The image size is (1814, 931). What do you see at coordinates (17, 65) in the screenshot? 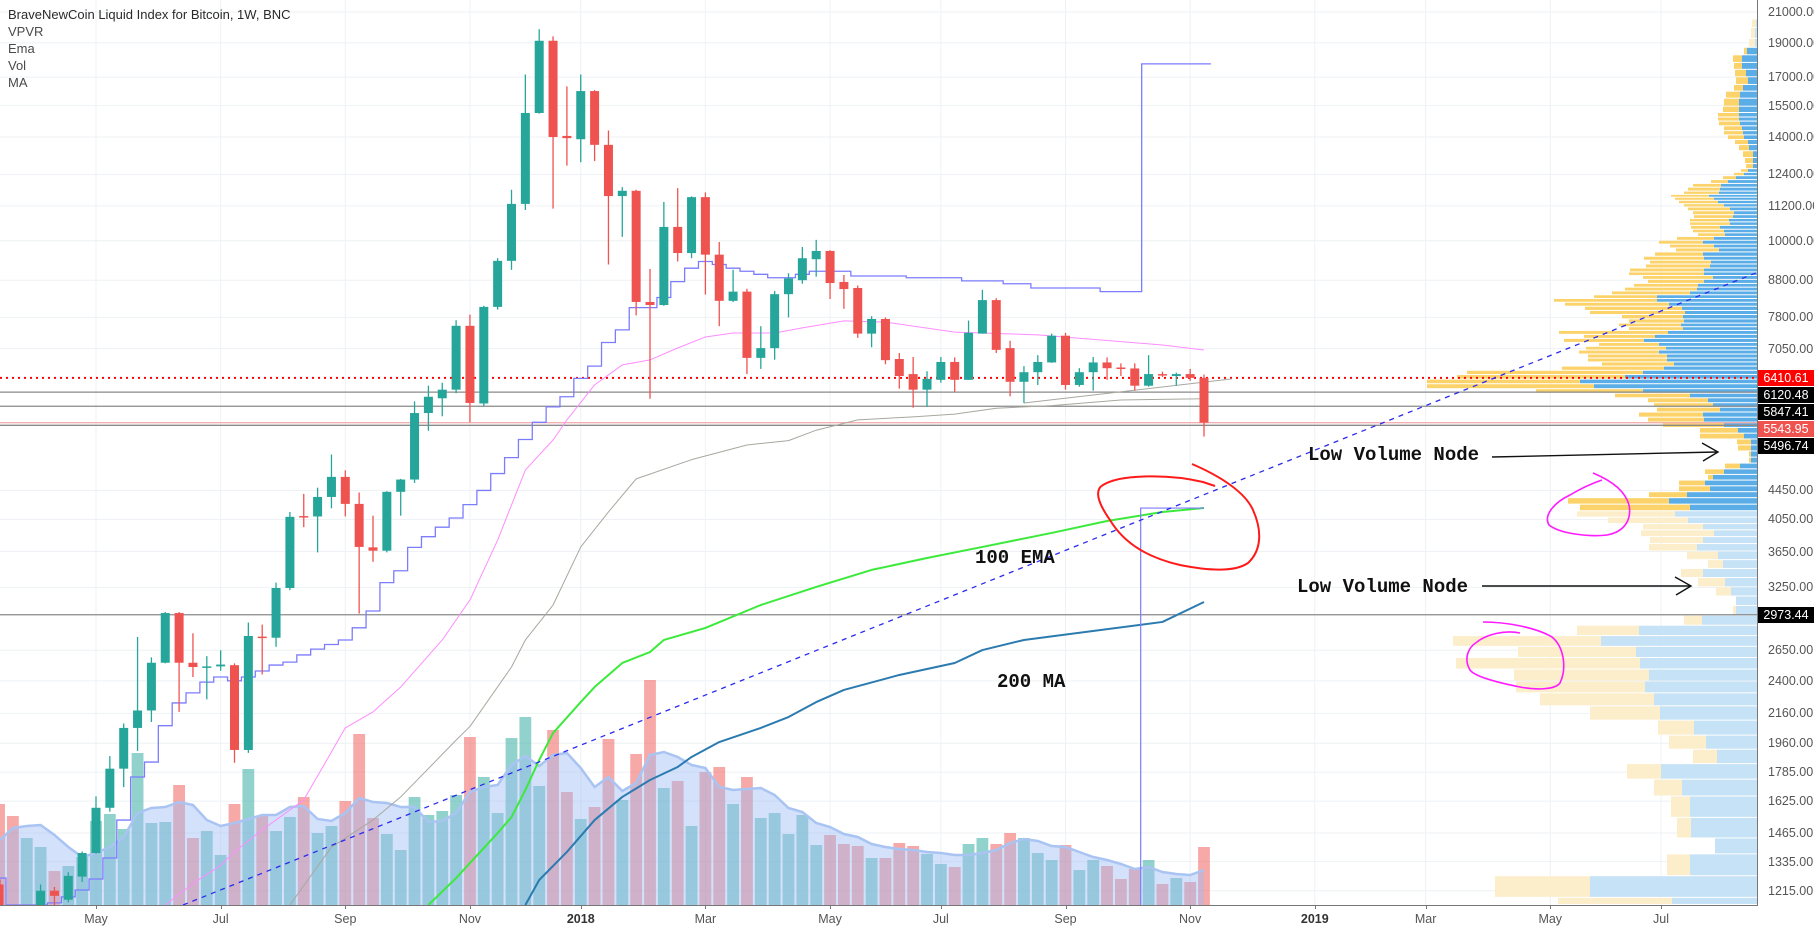
I see `legend-vol: Vol` at bounding box center [17, 65].